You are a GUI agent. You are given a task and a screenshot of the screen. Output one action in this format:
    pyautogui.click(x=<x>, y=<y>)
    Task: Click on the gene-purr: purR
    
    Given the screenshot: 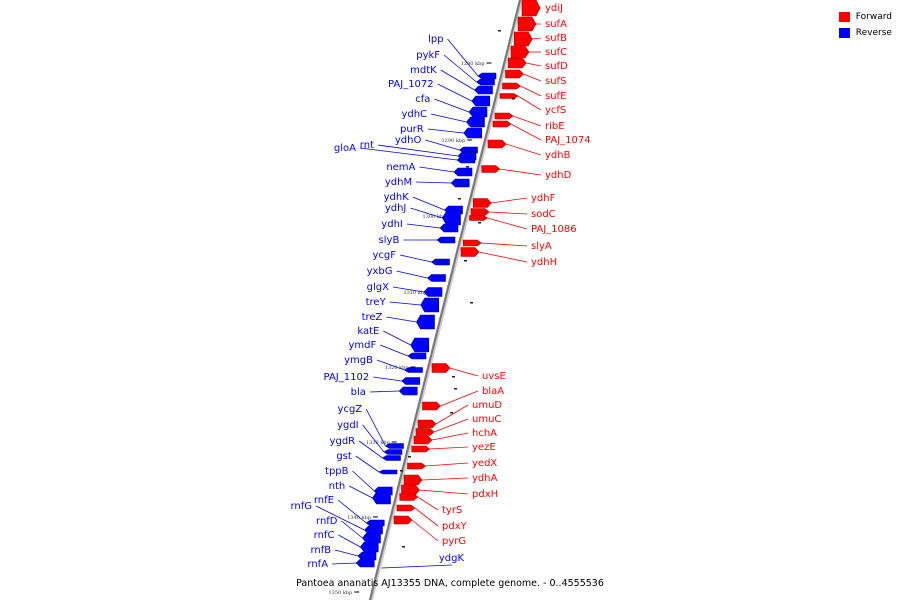 What is the action you would take?
    pyautogui.click(x=441, y=131)
    